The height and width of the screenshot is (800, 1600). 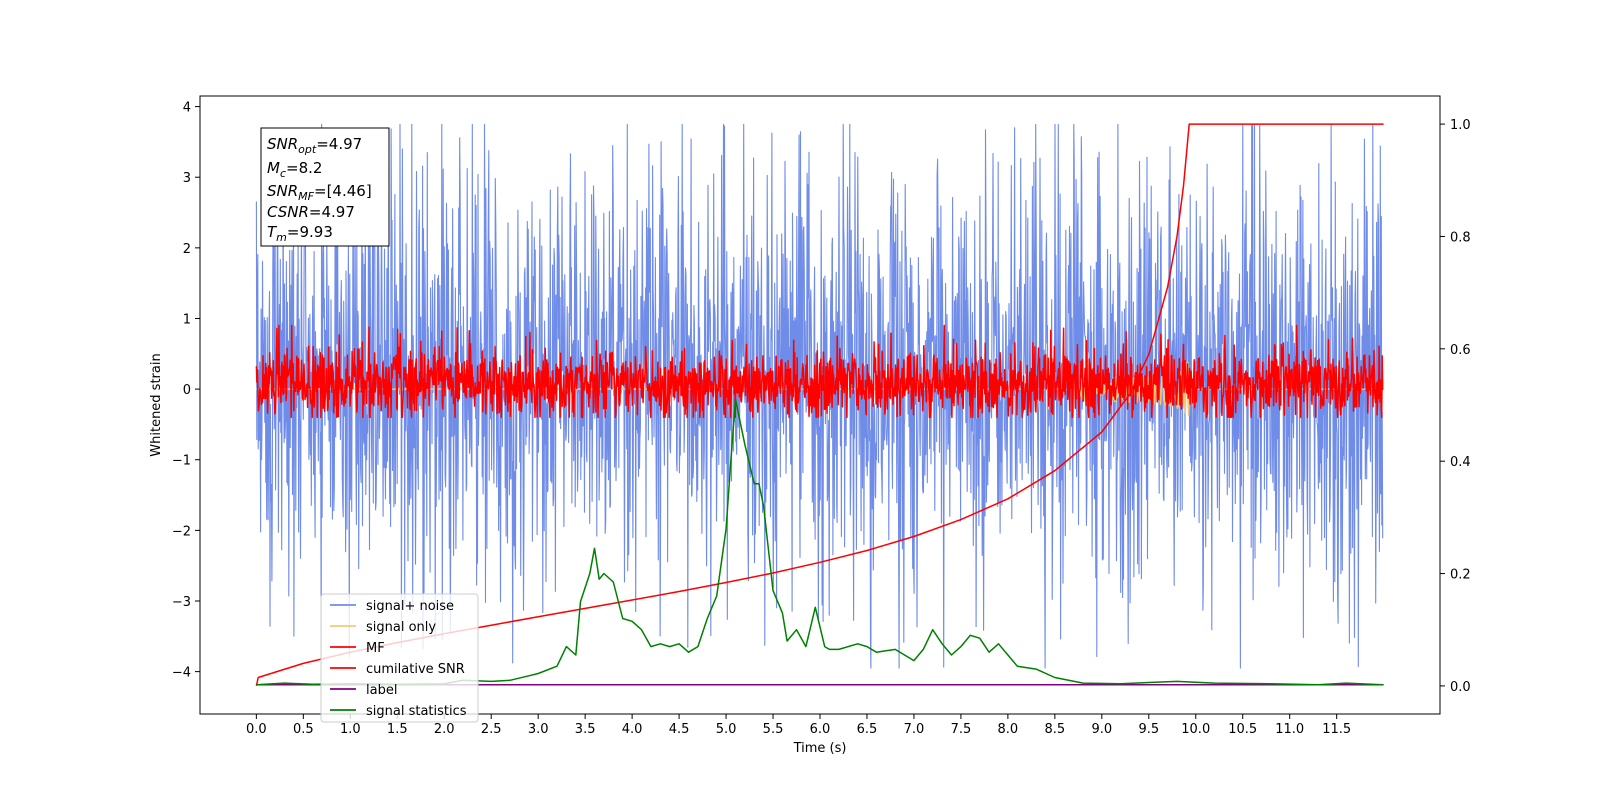 What do you see at coordinates (350, 729) in the screenshot?
I see `x-tick-label: 1.0` at bounding box center [350, 729].